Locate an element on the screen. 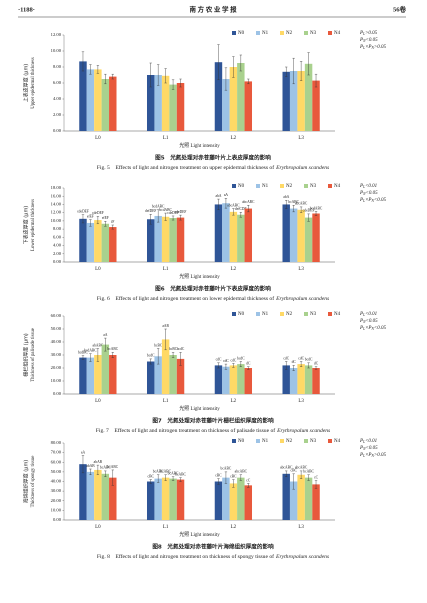  y-tick-label: 20.00 is located at coordinates (56, 367).